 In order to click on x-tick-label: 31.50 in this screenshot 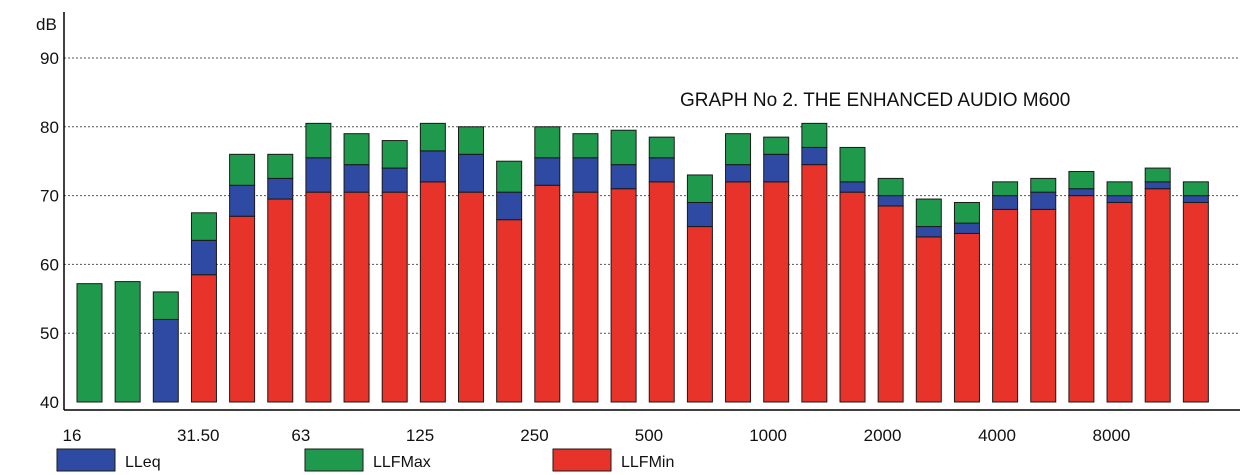, I will do `click(198, 435)`.